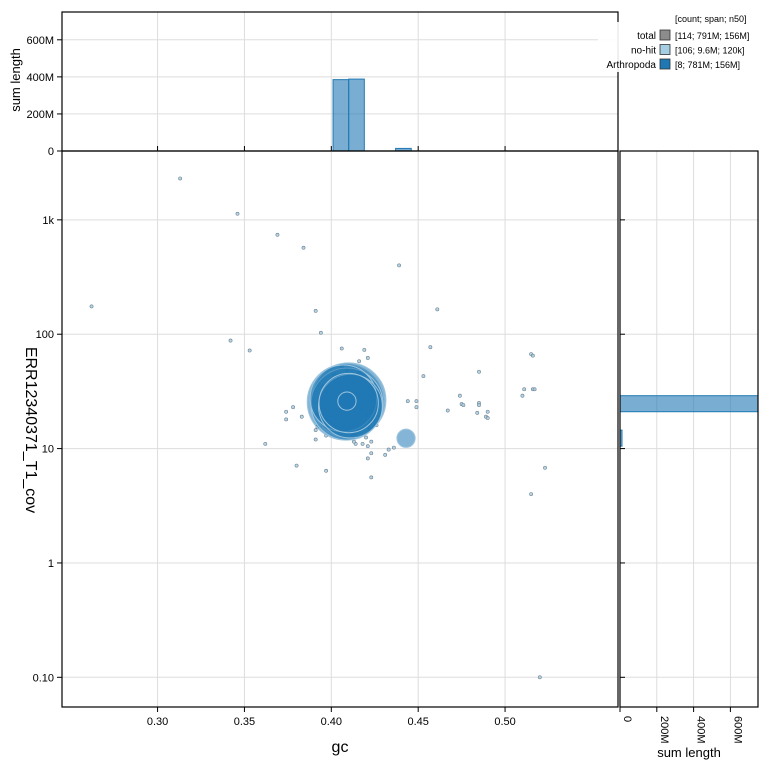  Describe the element at coordinates (48, 221) in the screenshot. I see `y-tick-label: 1k` at that location.